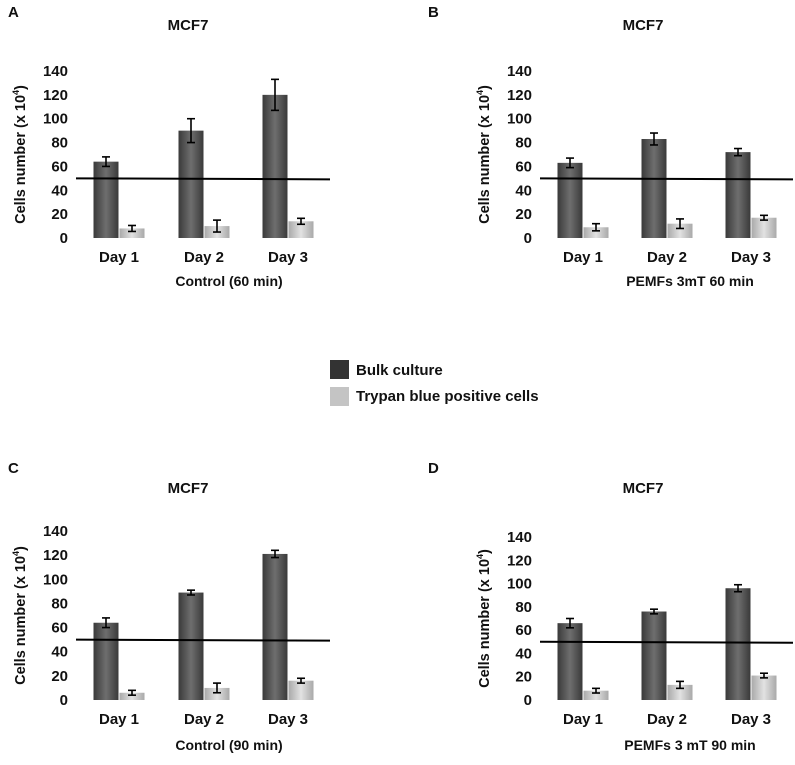  What do you see at coordinates (399, 370) in the screenshot?
I see `legend-label-bulk: Bulk culture` at bounding box center [399, 370].